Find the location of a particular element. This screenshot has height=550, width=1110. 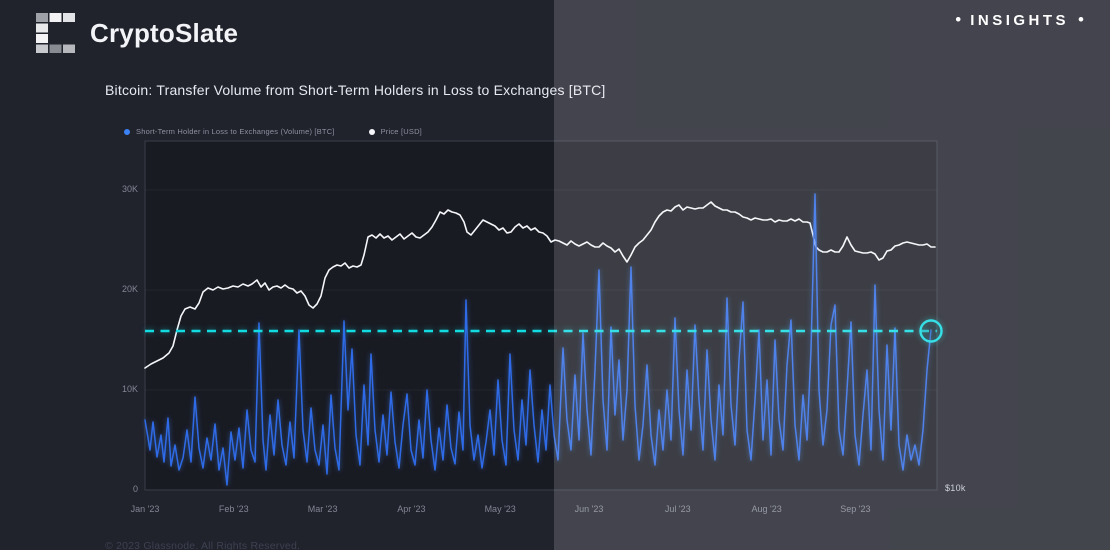

x-tick-feb: Feb '23 is located at coordinates (233, 509).